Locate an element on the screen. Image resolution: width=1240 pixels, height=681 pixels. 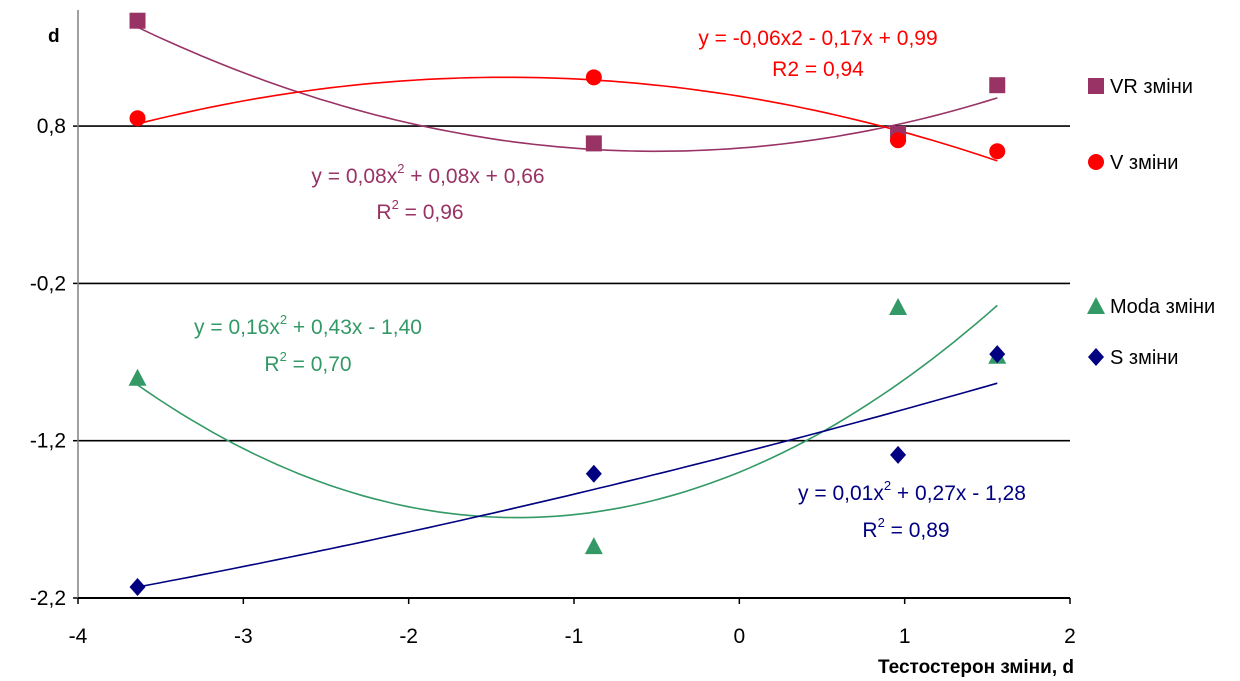
y-tick-label: 0,8 is located at coordinates (51, 126).